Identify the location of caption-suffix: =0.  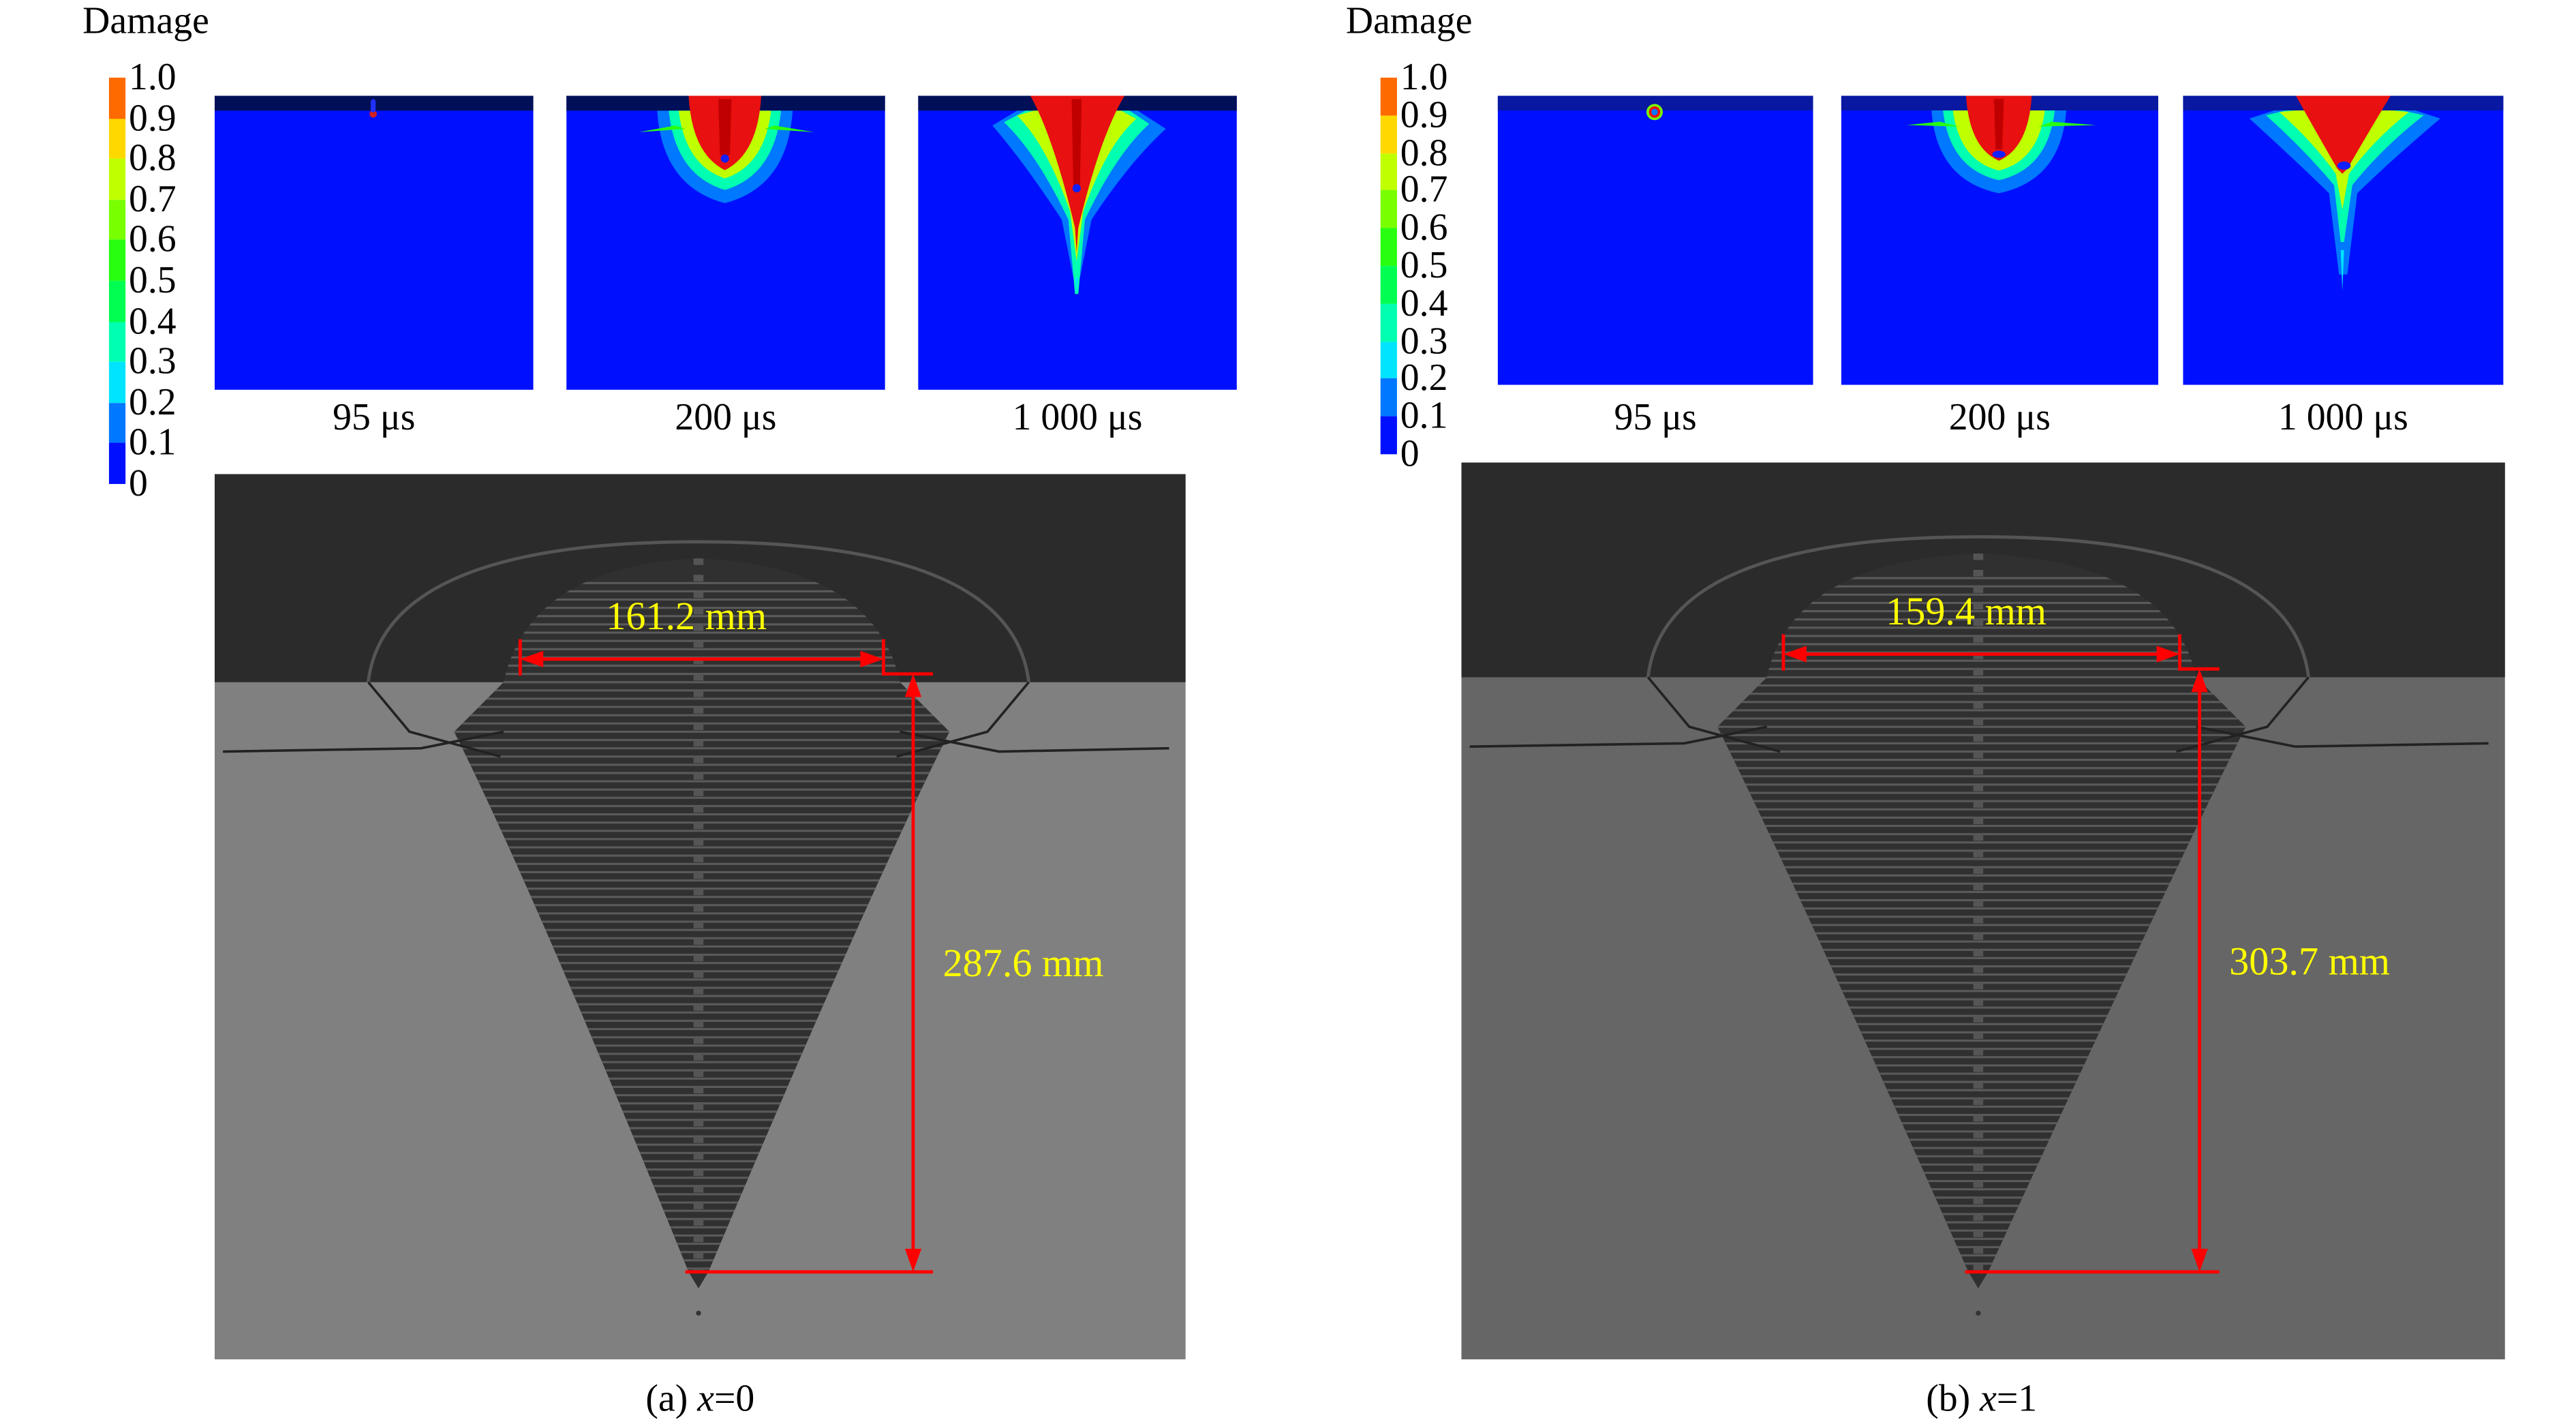
(734, 1398).